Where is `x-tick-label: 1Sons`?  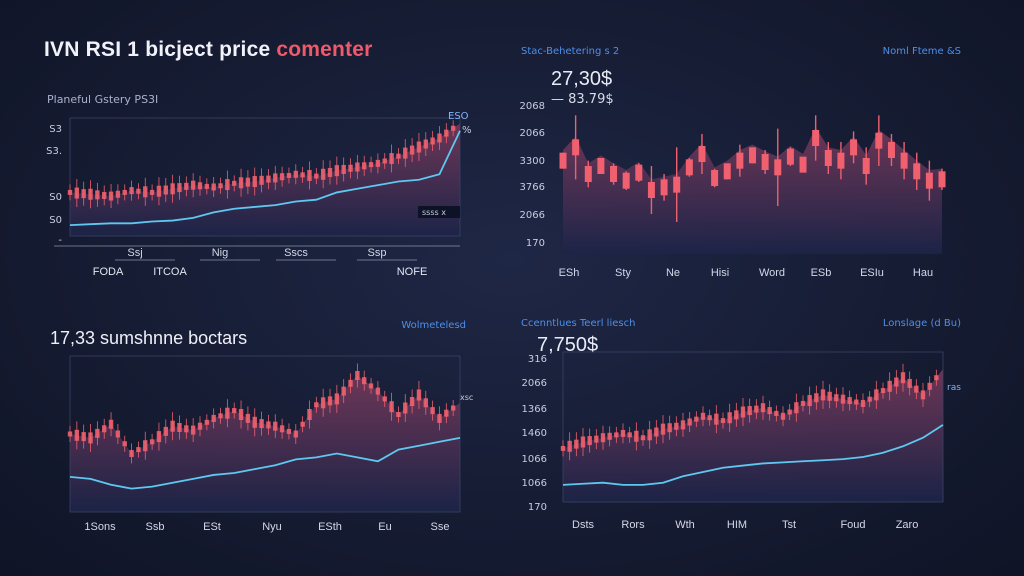
x-tick-label: 1Sons is located at coordinates (100, 527).